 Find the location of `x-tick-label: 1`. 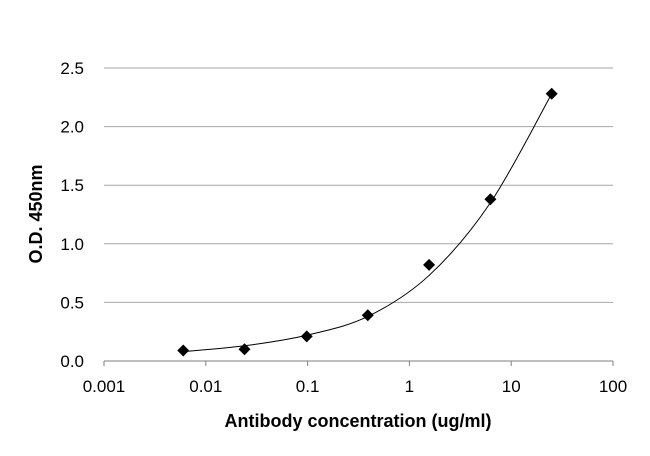

x-tick-label: 1 is located at coordinates (409, 386).